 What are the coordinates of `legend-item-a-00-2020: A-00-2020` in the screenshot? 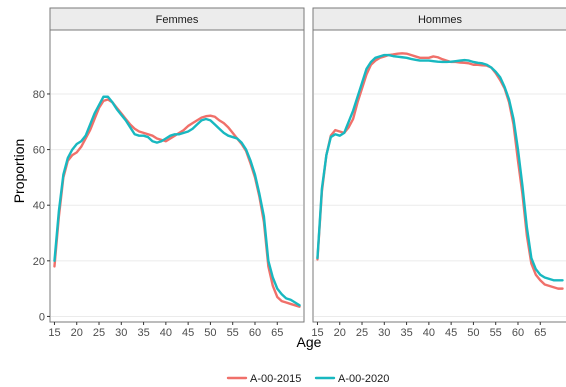 It's located at (351, 379).